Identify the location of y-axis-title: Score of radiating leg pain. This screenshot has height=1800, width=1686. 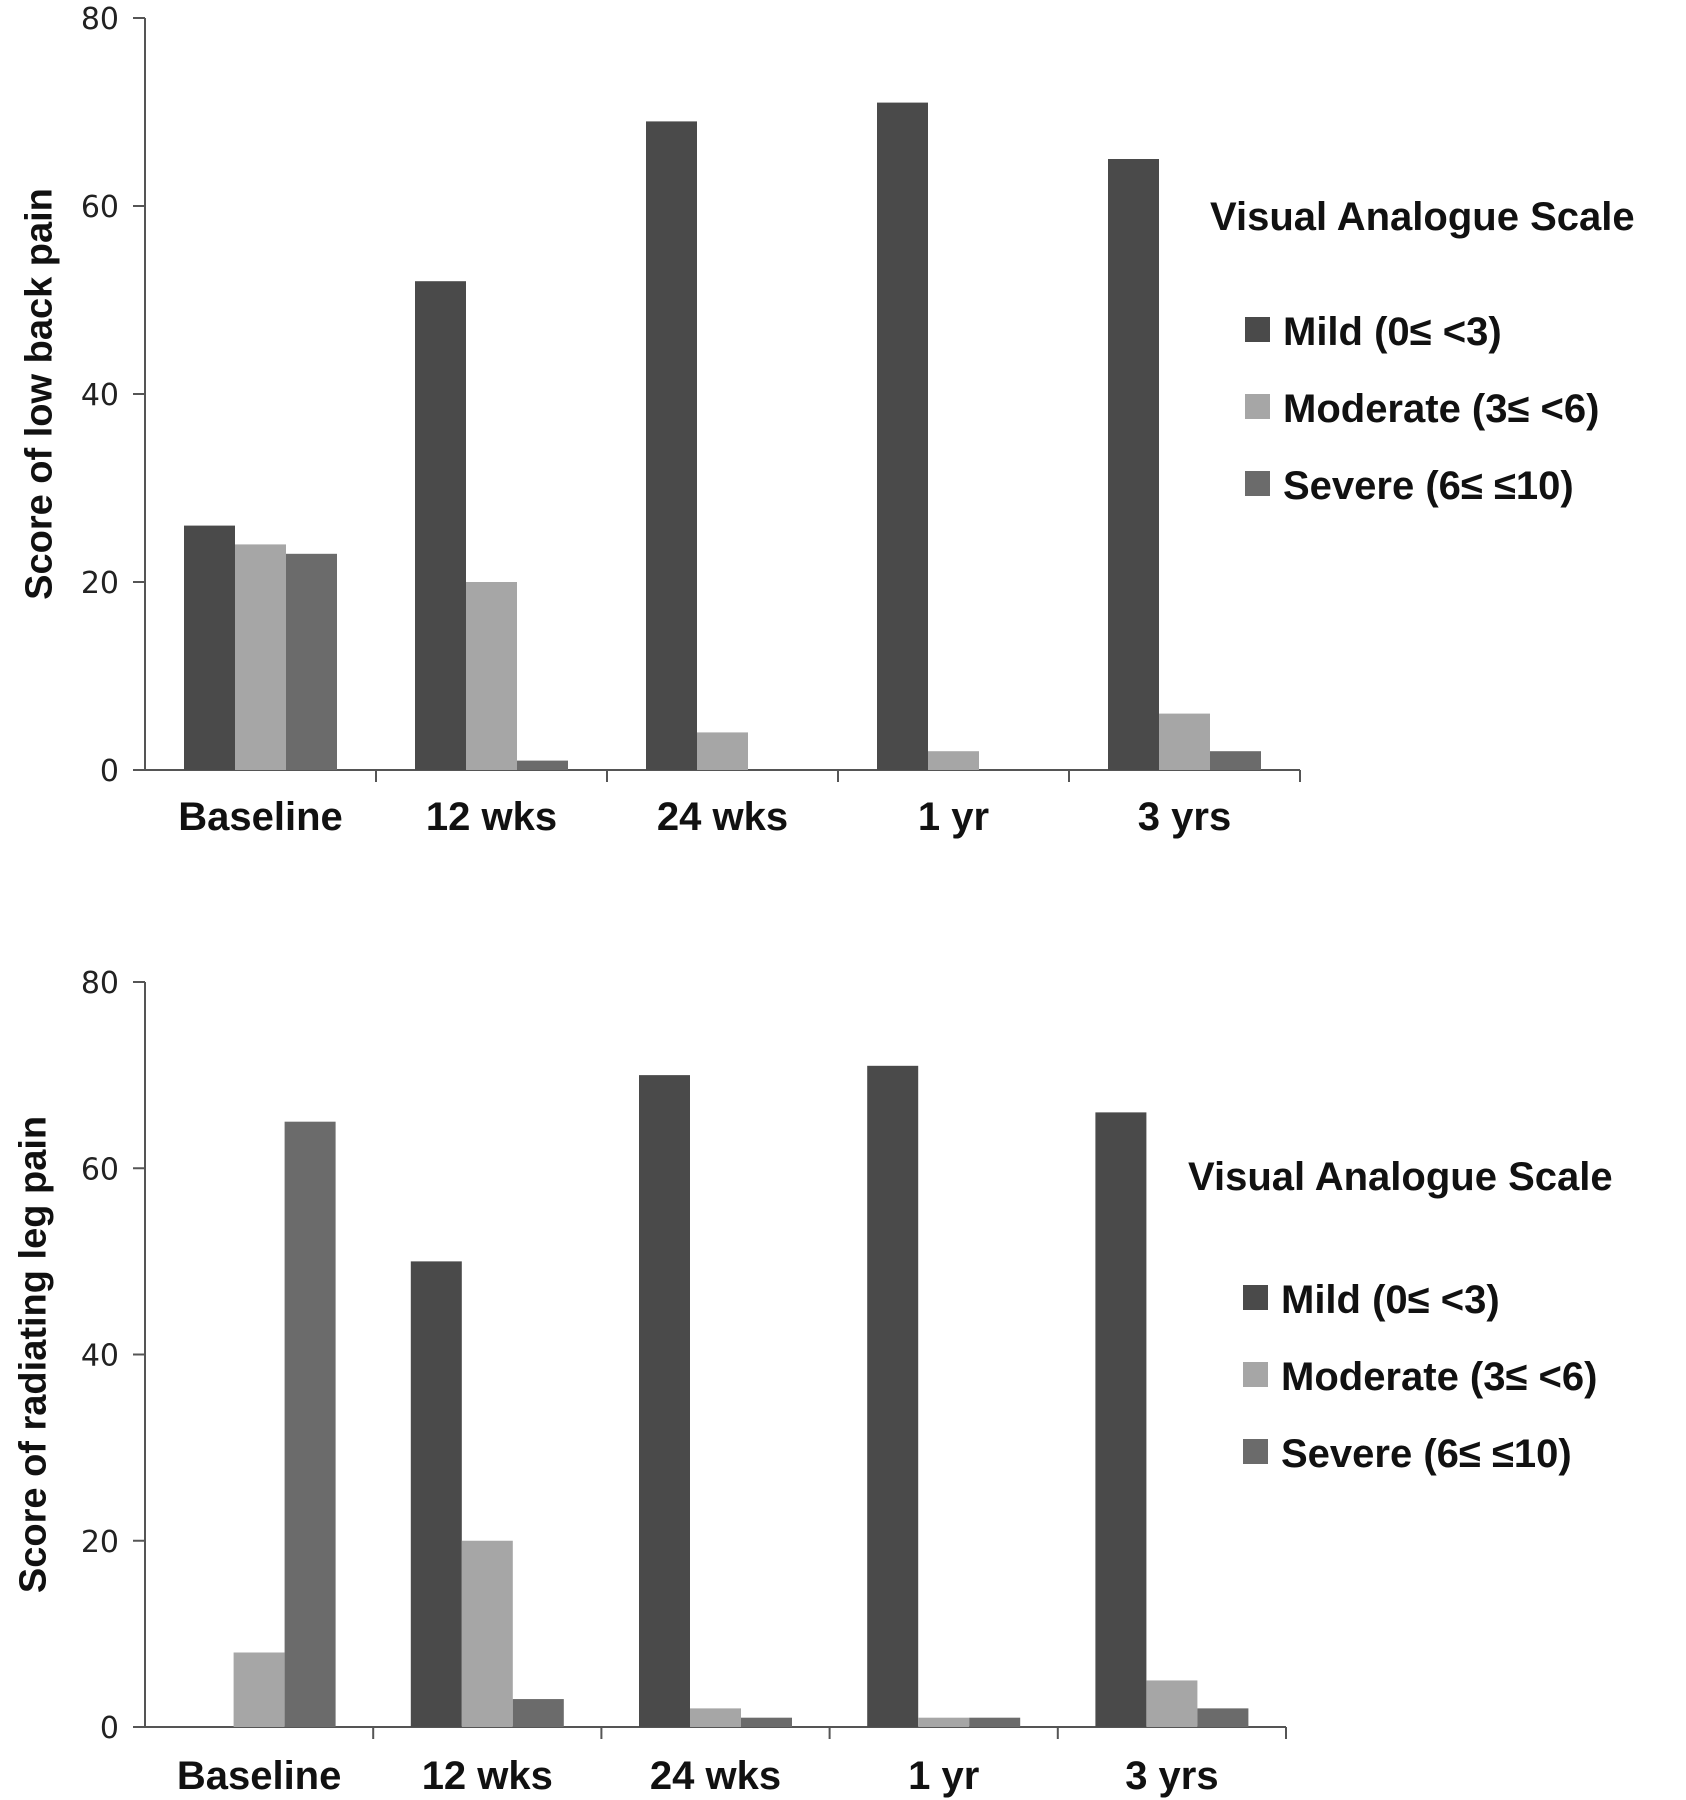
(33, 1354).